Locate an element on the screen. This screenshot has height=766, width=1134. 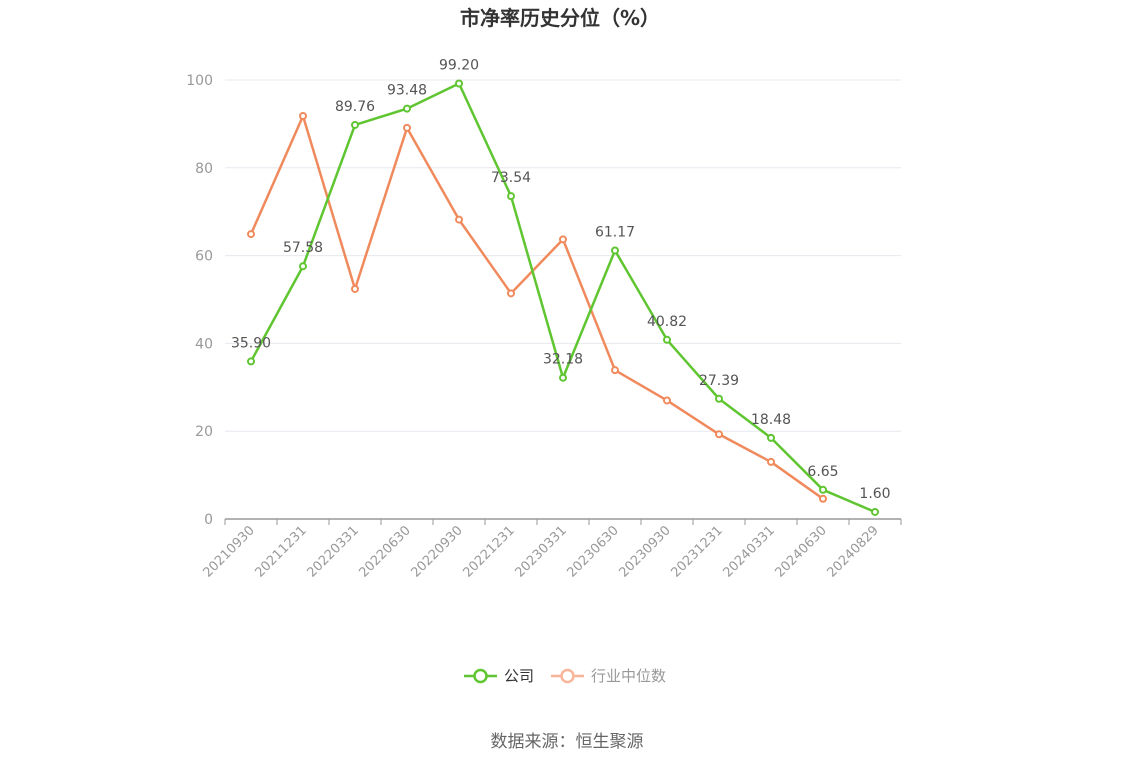
y-tick-label: 0 is located at coordinates (208, 520).